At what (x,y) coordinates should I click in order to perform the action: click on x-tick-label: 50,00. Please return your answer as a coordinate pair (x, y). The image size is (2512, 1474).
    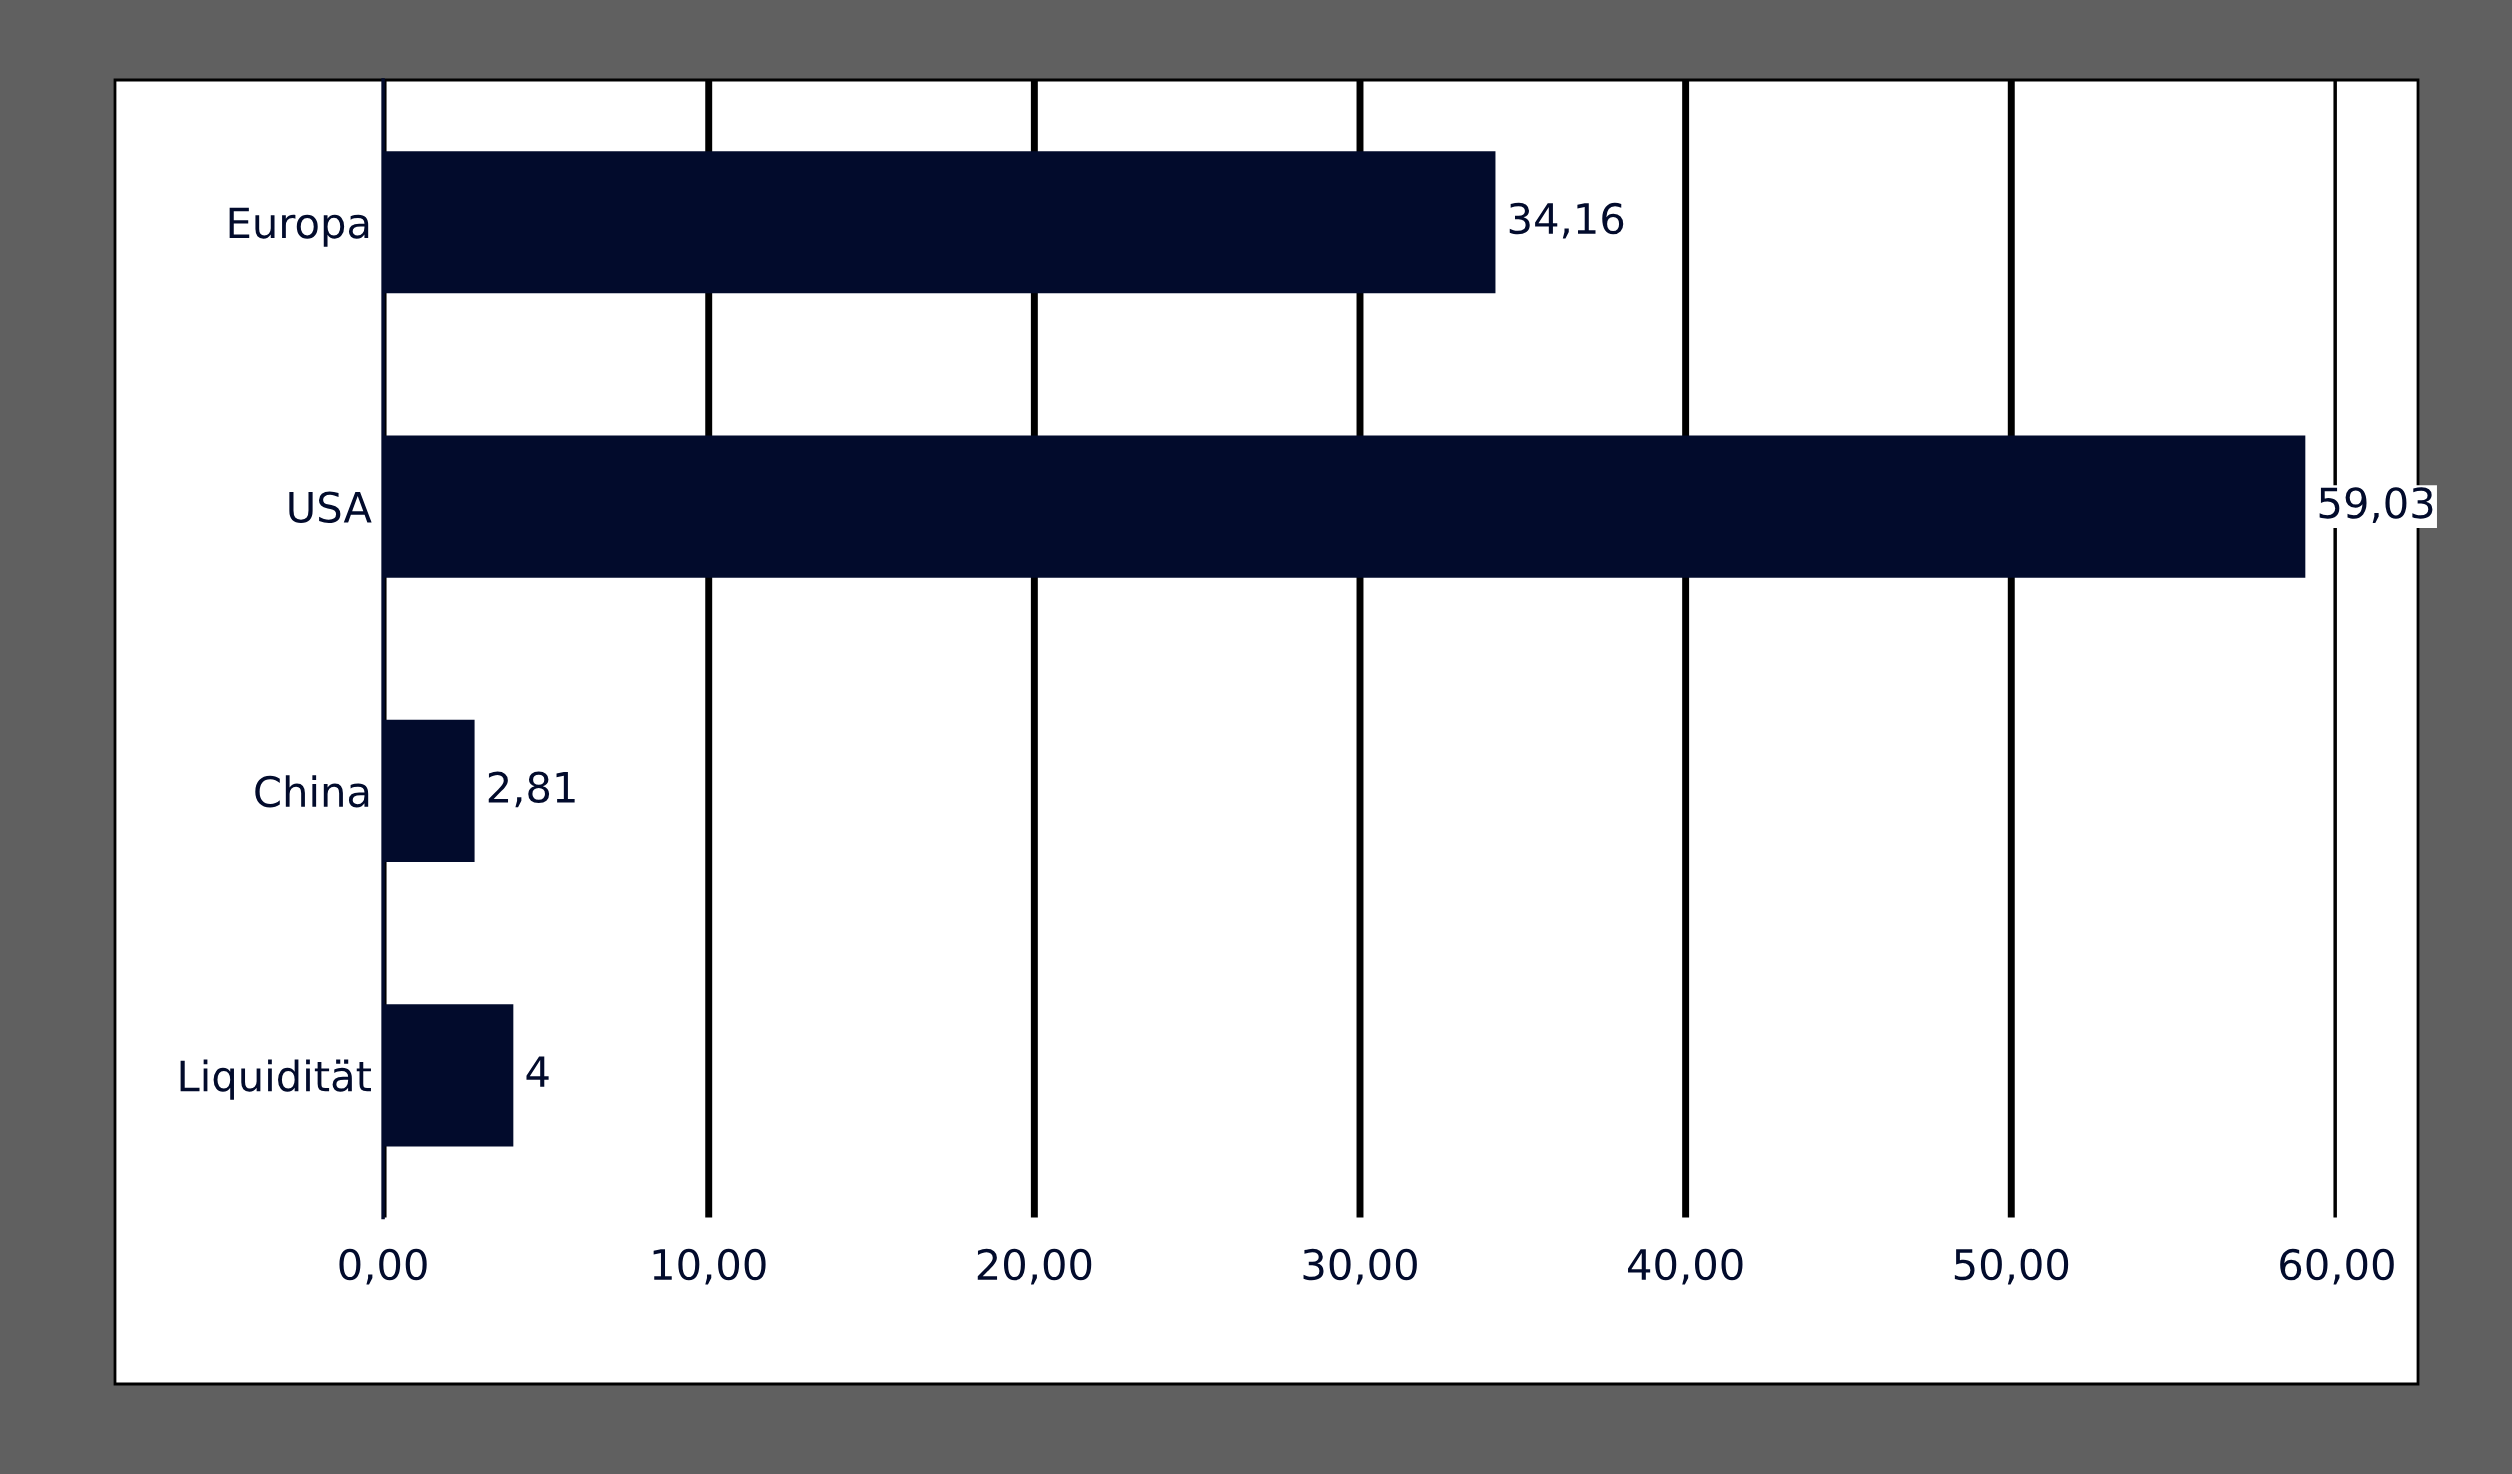
    Looking at the image, I should click on (2011, 1266).